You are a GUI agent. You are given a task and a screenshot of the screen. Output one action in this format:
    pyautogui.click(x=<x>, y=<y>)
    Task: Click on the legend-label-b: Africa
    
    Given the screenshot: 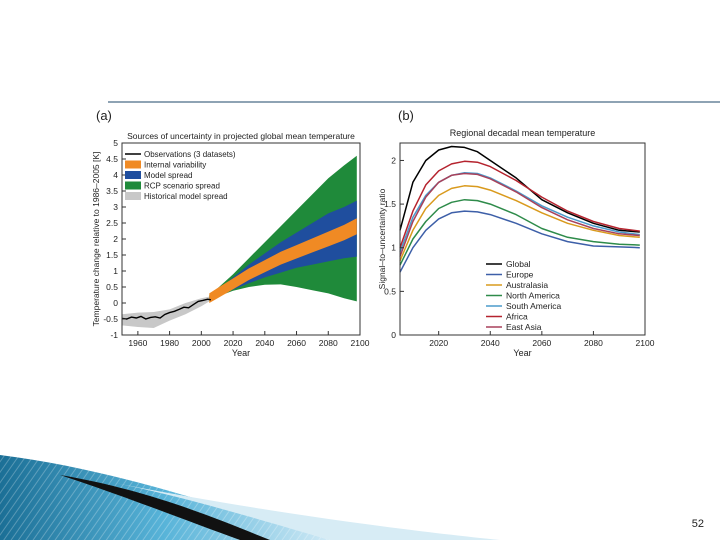 What is the action you would take?
    pyautogui.click(x=517, y=317)
    